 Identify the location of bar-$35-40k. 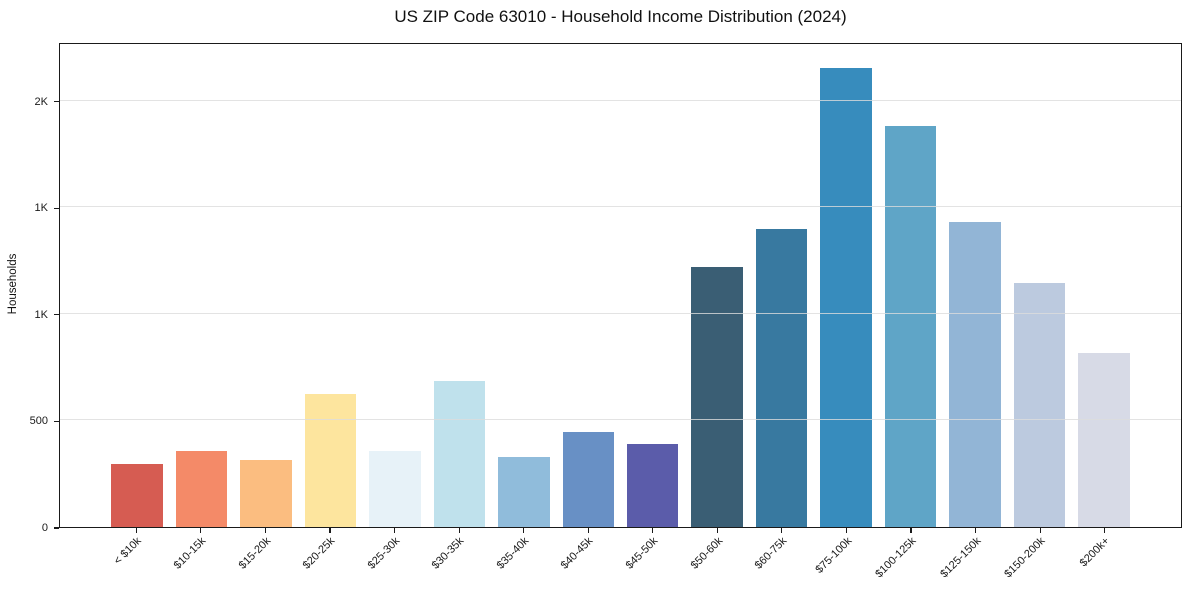
(524, 491).